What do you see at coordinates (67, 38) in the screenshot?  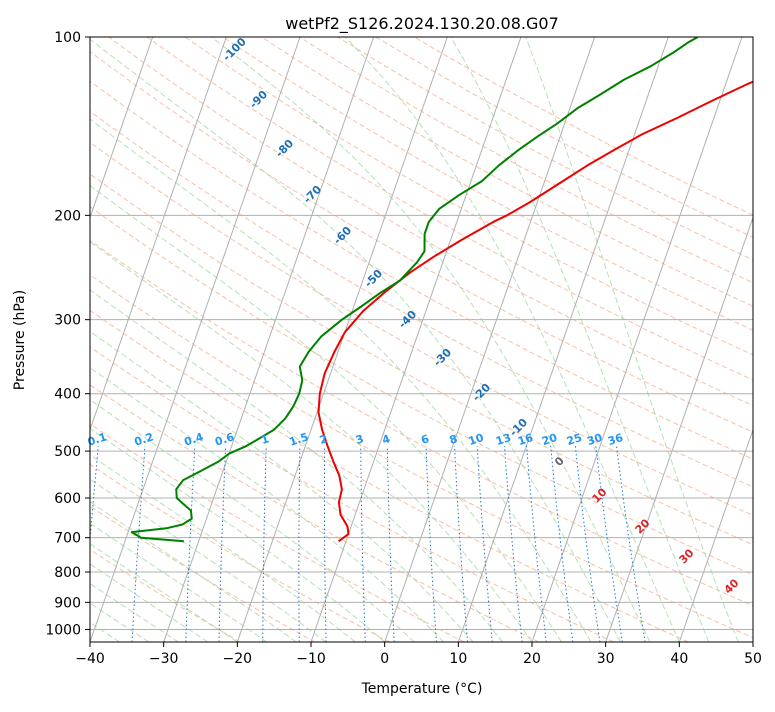 I see `y-tick-label: 100` at bounding box center [67, 38].